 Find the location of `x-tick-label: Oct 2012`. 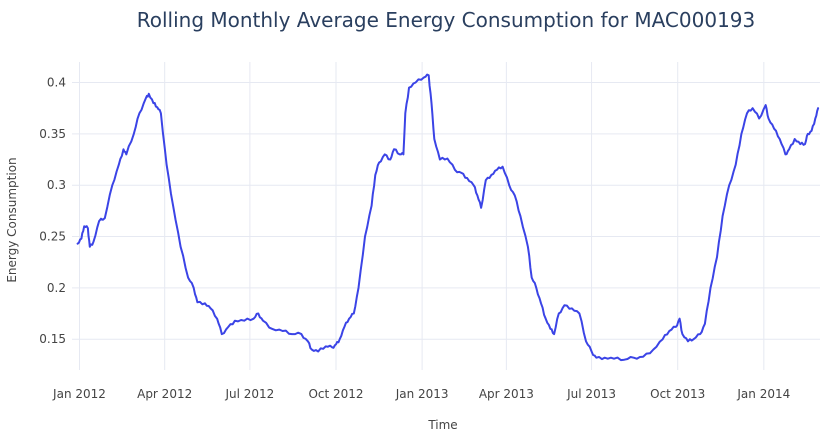

x-tick-label: Oct 2012 is located at coordinates (335, 394).